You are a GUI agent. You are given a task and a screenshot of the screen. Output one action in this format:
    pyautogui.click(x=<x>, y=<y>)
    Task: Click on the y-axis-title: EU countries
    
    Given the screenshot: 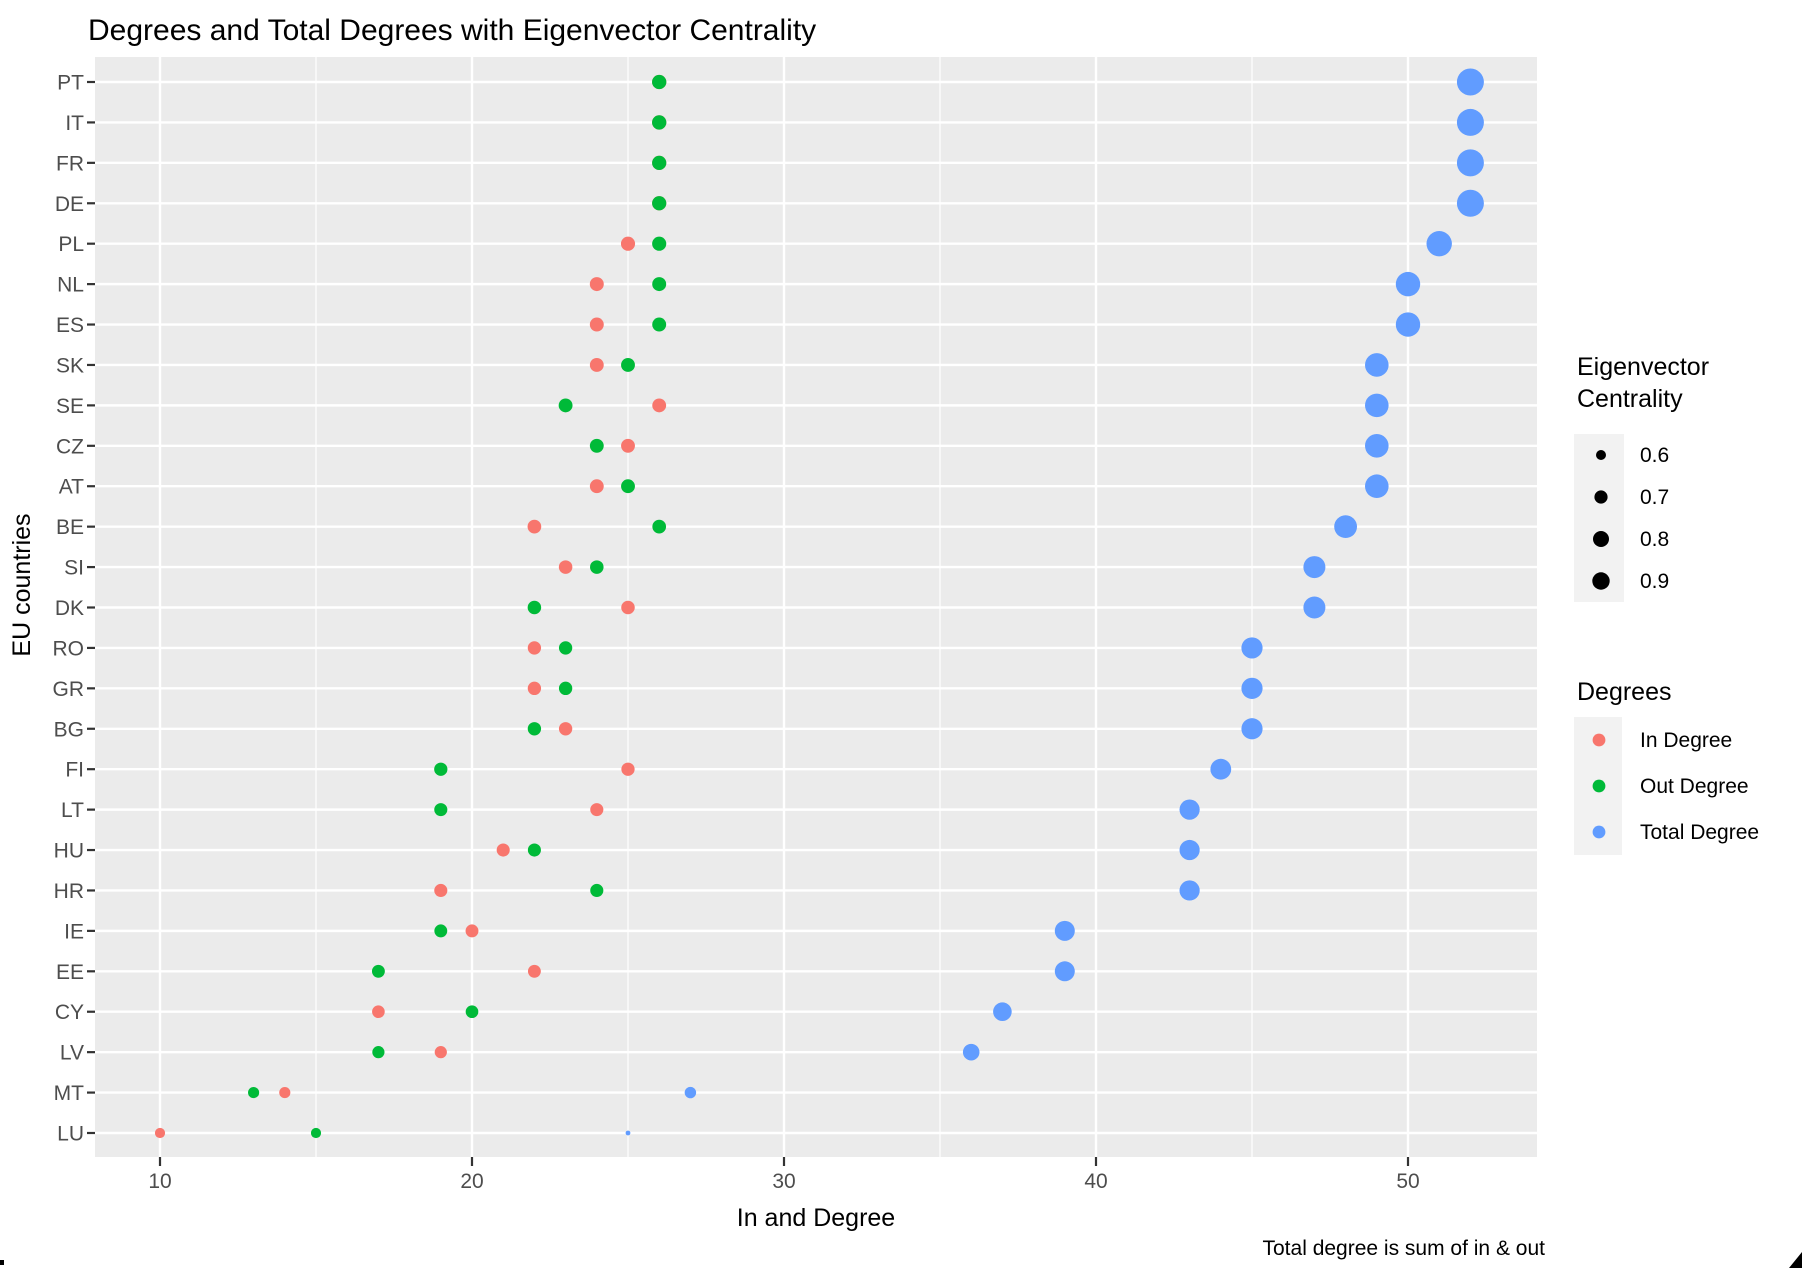 What is the action you would take?
    pyautogui.click(x=22, y=584)
    